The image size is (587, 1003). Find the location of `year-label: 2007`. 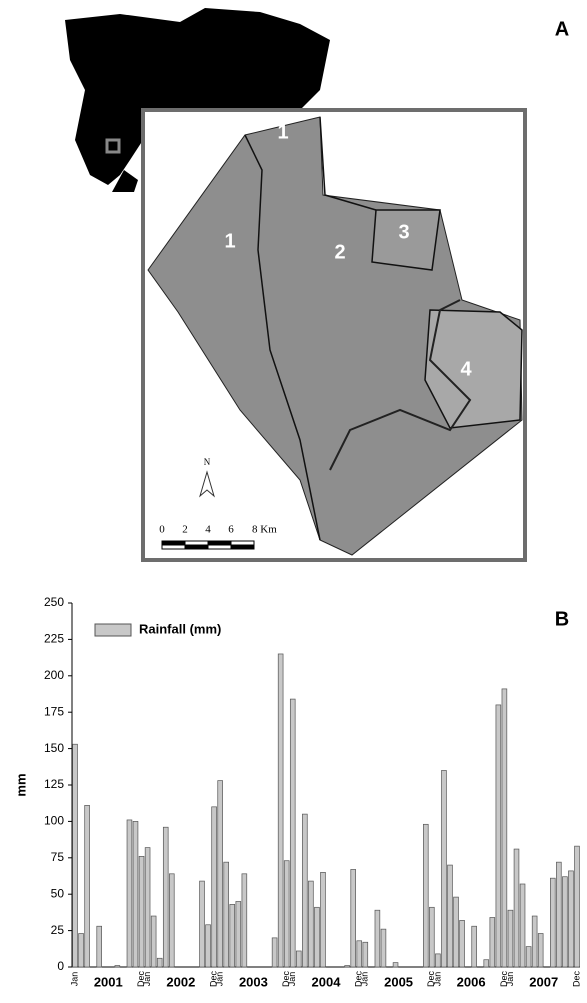

year-label: 2007 is located at coordinates (543, 981).